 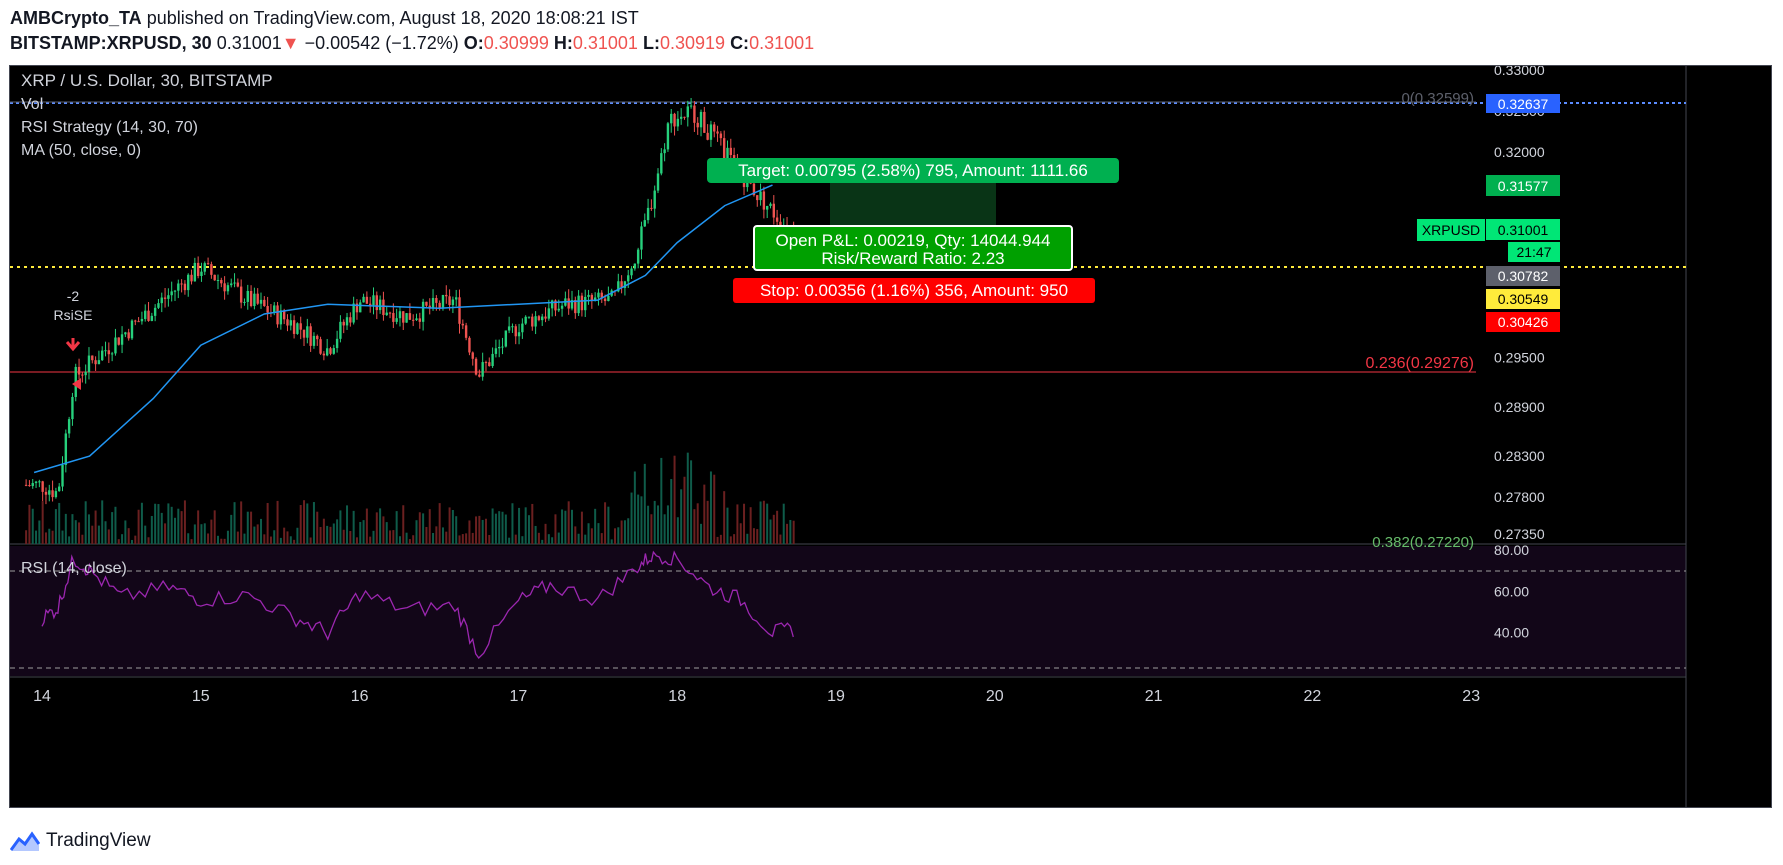 I want to click on stop-label-box, so click(x=914, y=290).